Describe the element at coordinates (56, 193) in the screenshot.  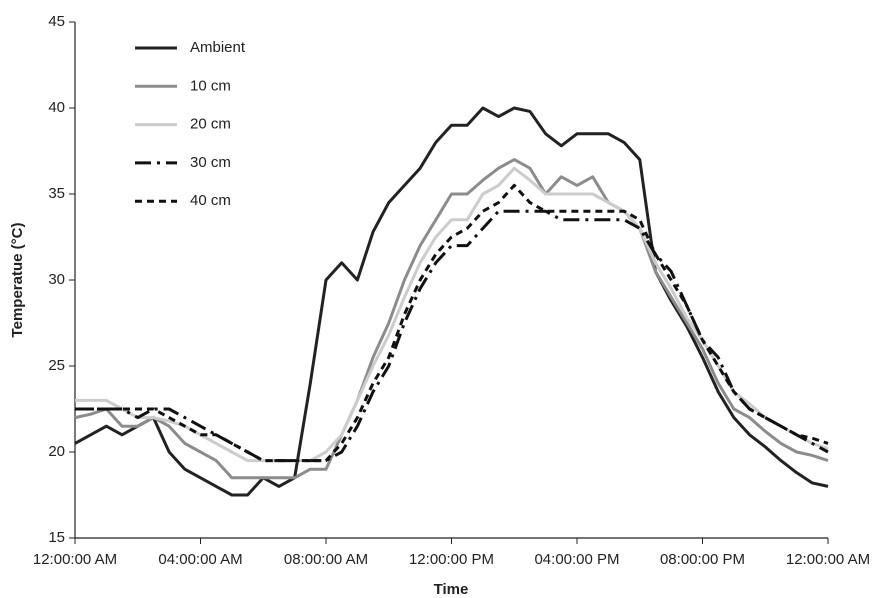
I see `y-tick-label: 35` at that location.